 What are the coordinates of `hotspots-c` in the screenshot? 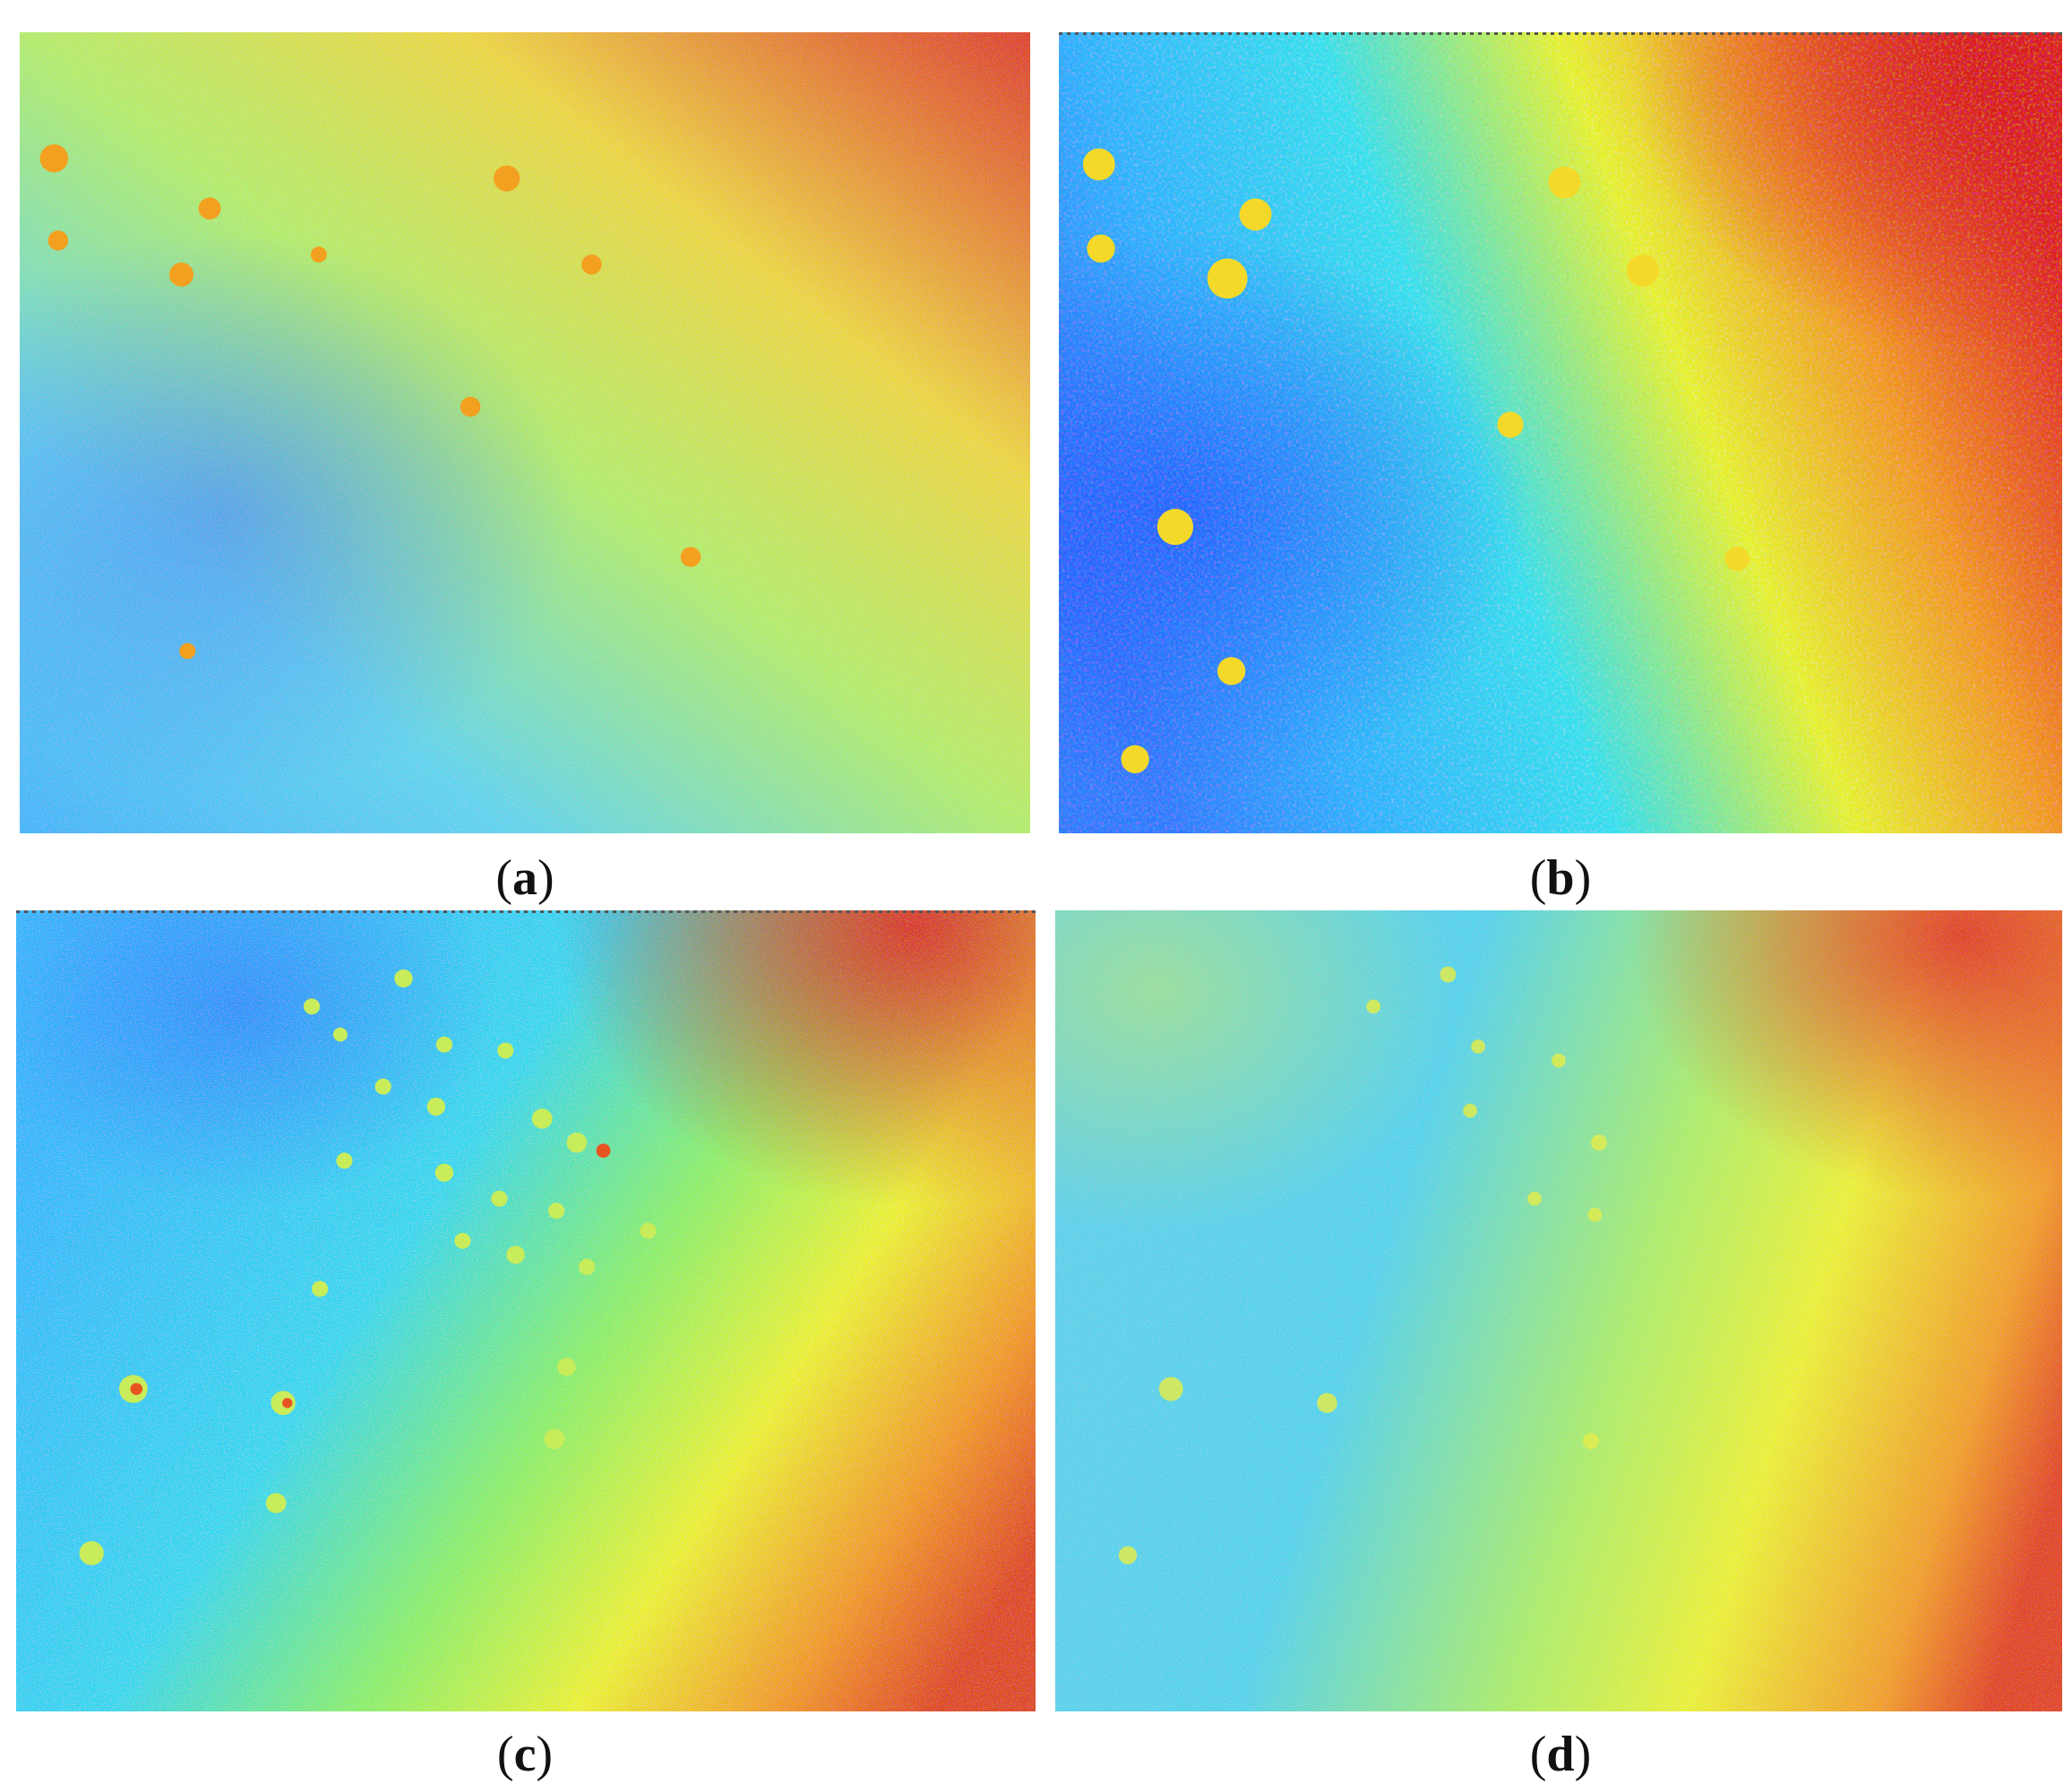 It's located at (368, 1267).